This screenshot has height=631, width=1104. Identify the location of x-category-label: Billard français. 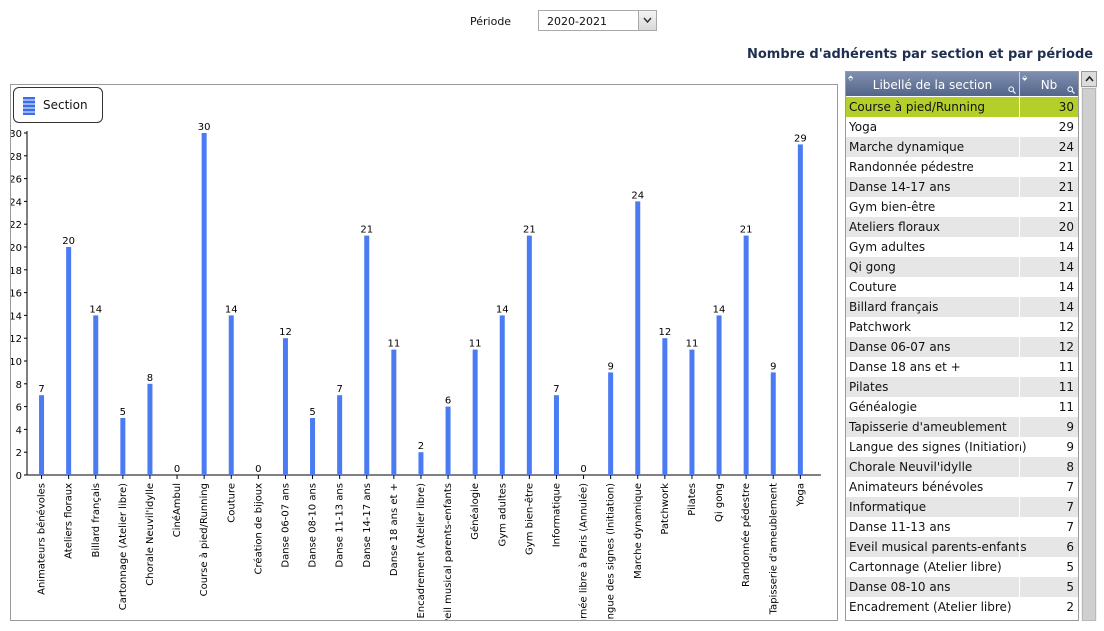
(96, 520).